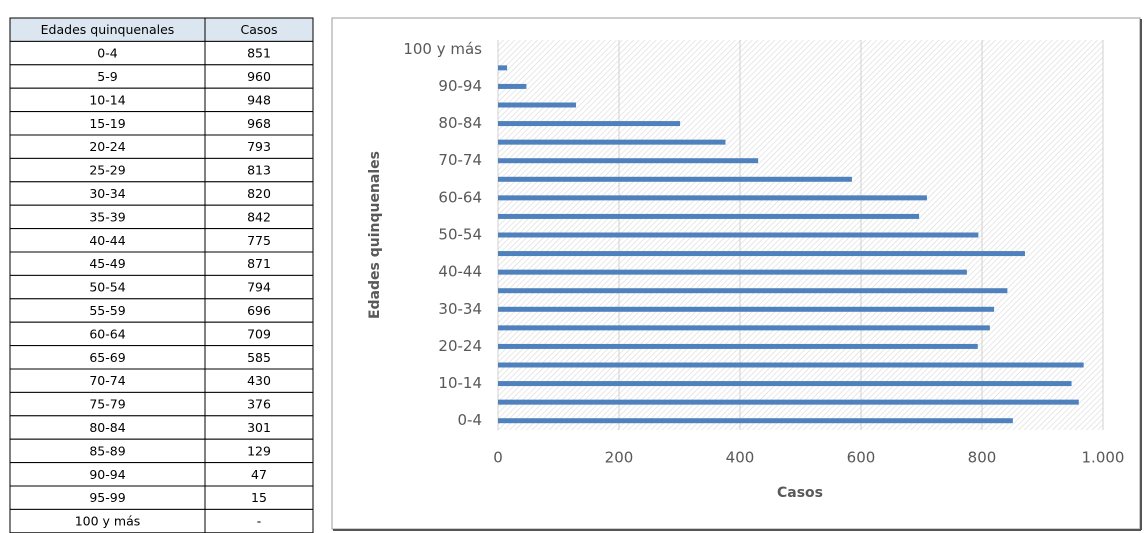 This screenshot has height=533, width=1145. Describe the element at coordinates (107, 146) in the screenshot. I see `table-cell-text: 20-24` at that location.